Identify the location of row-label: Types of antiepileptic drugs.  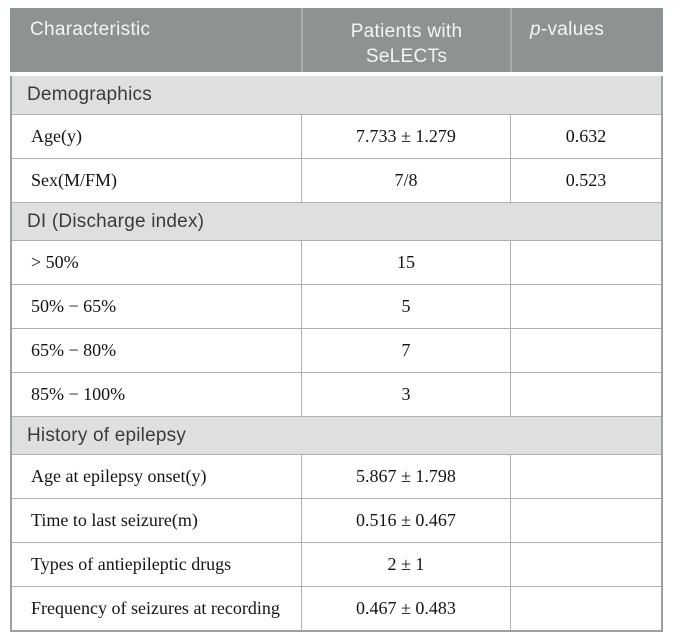
(131, 564).